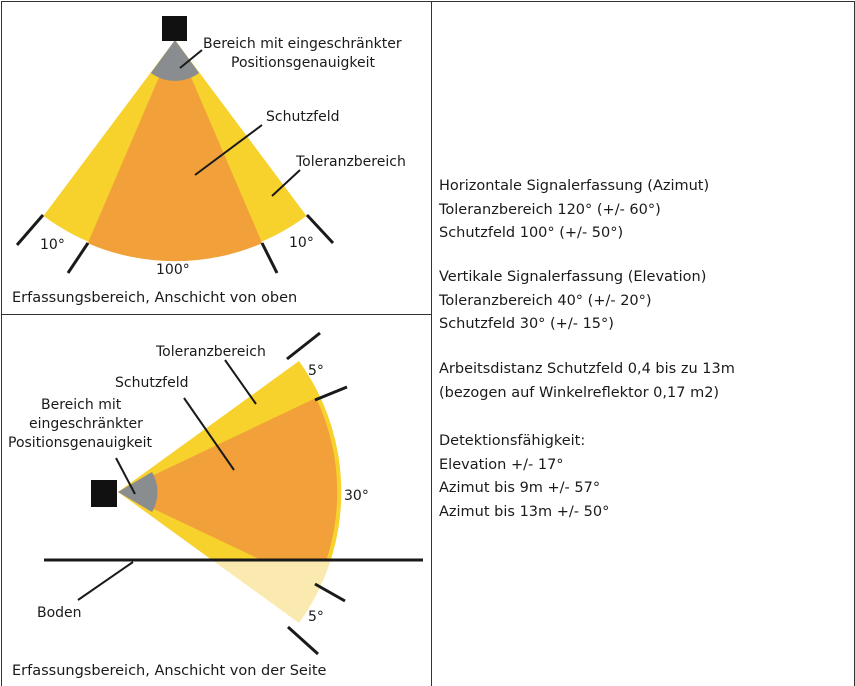 The width and height of the screenshot is (855, 686). Describe the element at coordinates (286, 183) in the screenshot. I see `tolerance-pointer` at that location.